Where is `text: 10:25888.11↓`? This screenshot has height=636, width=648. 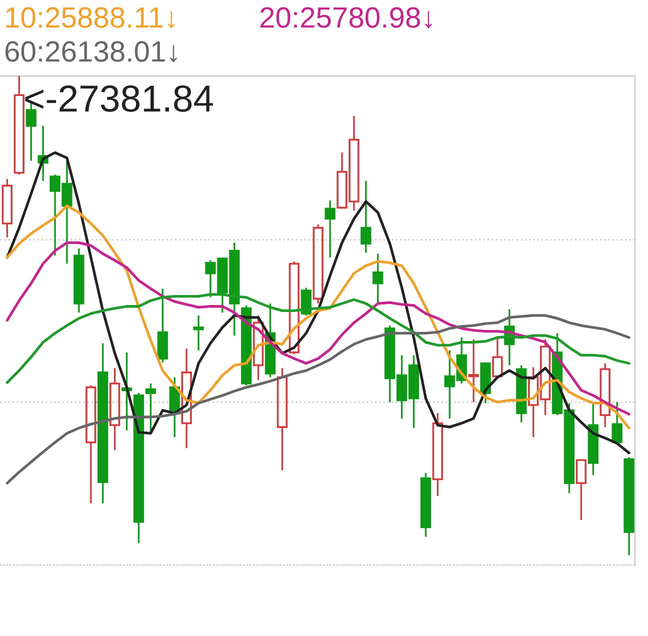
text: 10:25888.11↓ is located at coordinates (90, 17).